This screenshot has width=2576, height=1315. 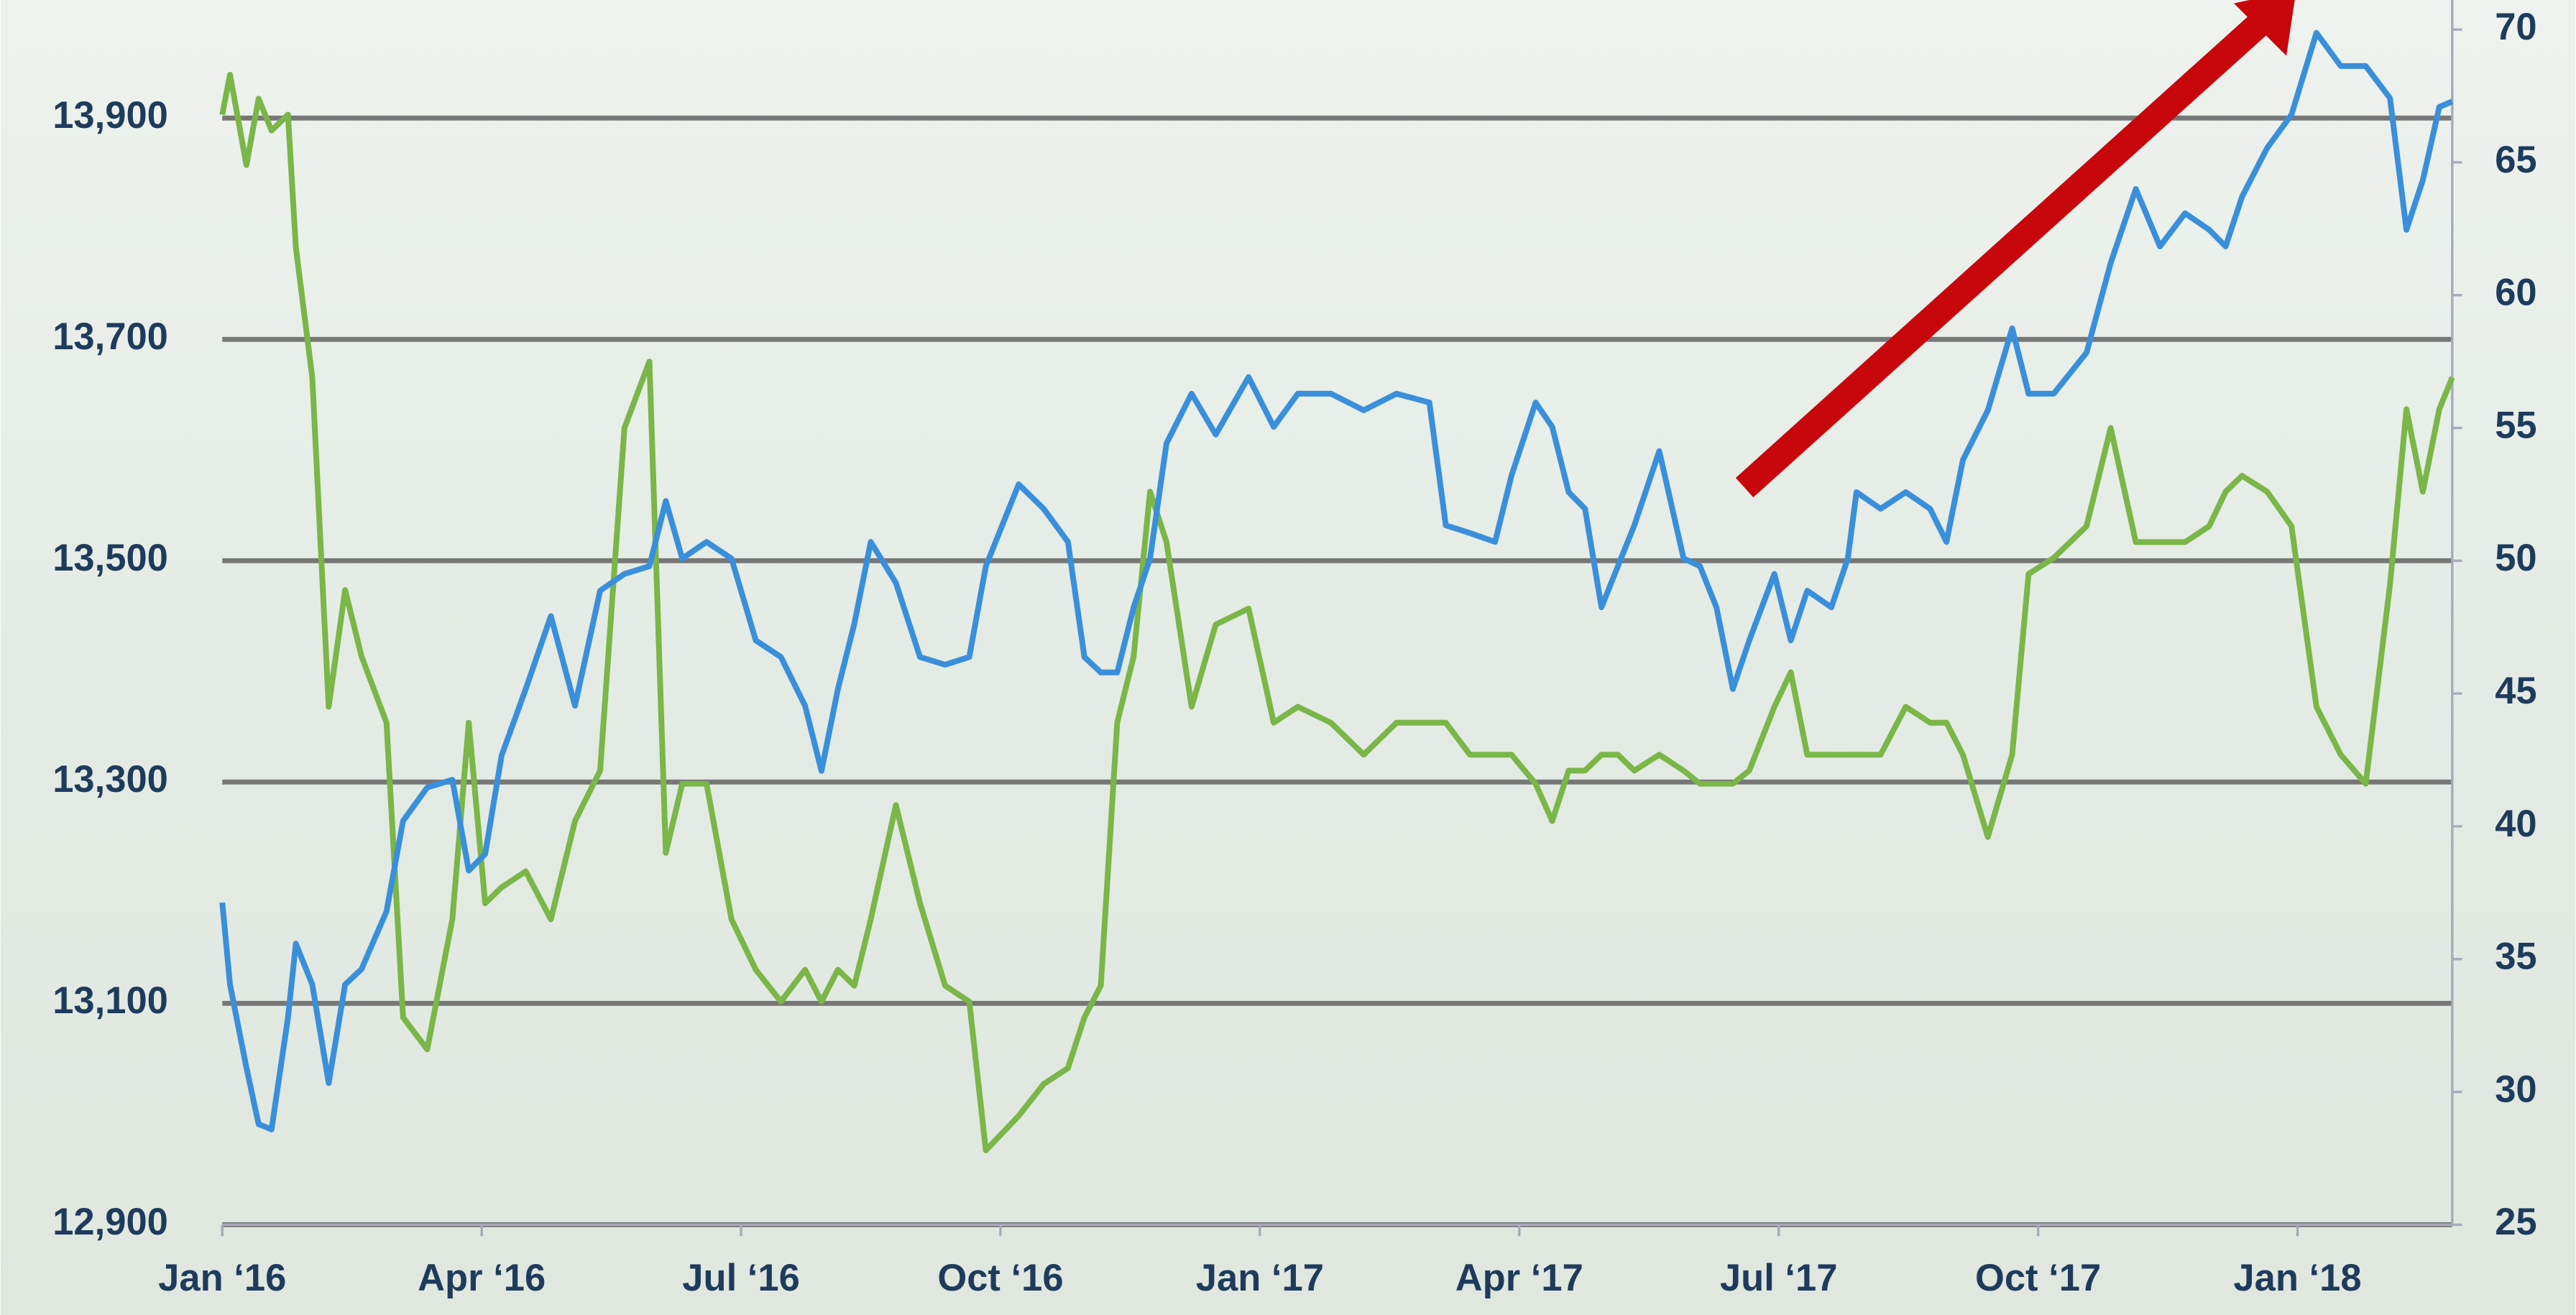 What do you see at coordinates (110, 779) in the screenshot?
I see `y-tick-label: 13,300` at bounding box center [110, 779].